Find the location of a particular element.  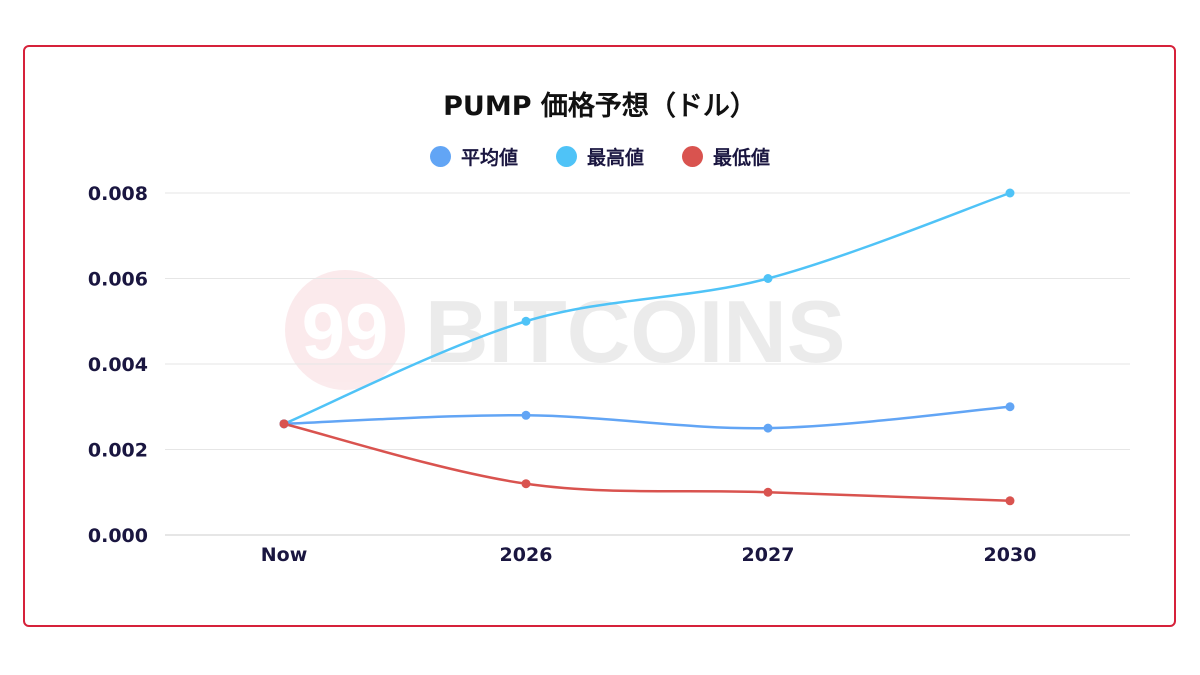

svg-text: 99 is located at coordinates (345, 331).